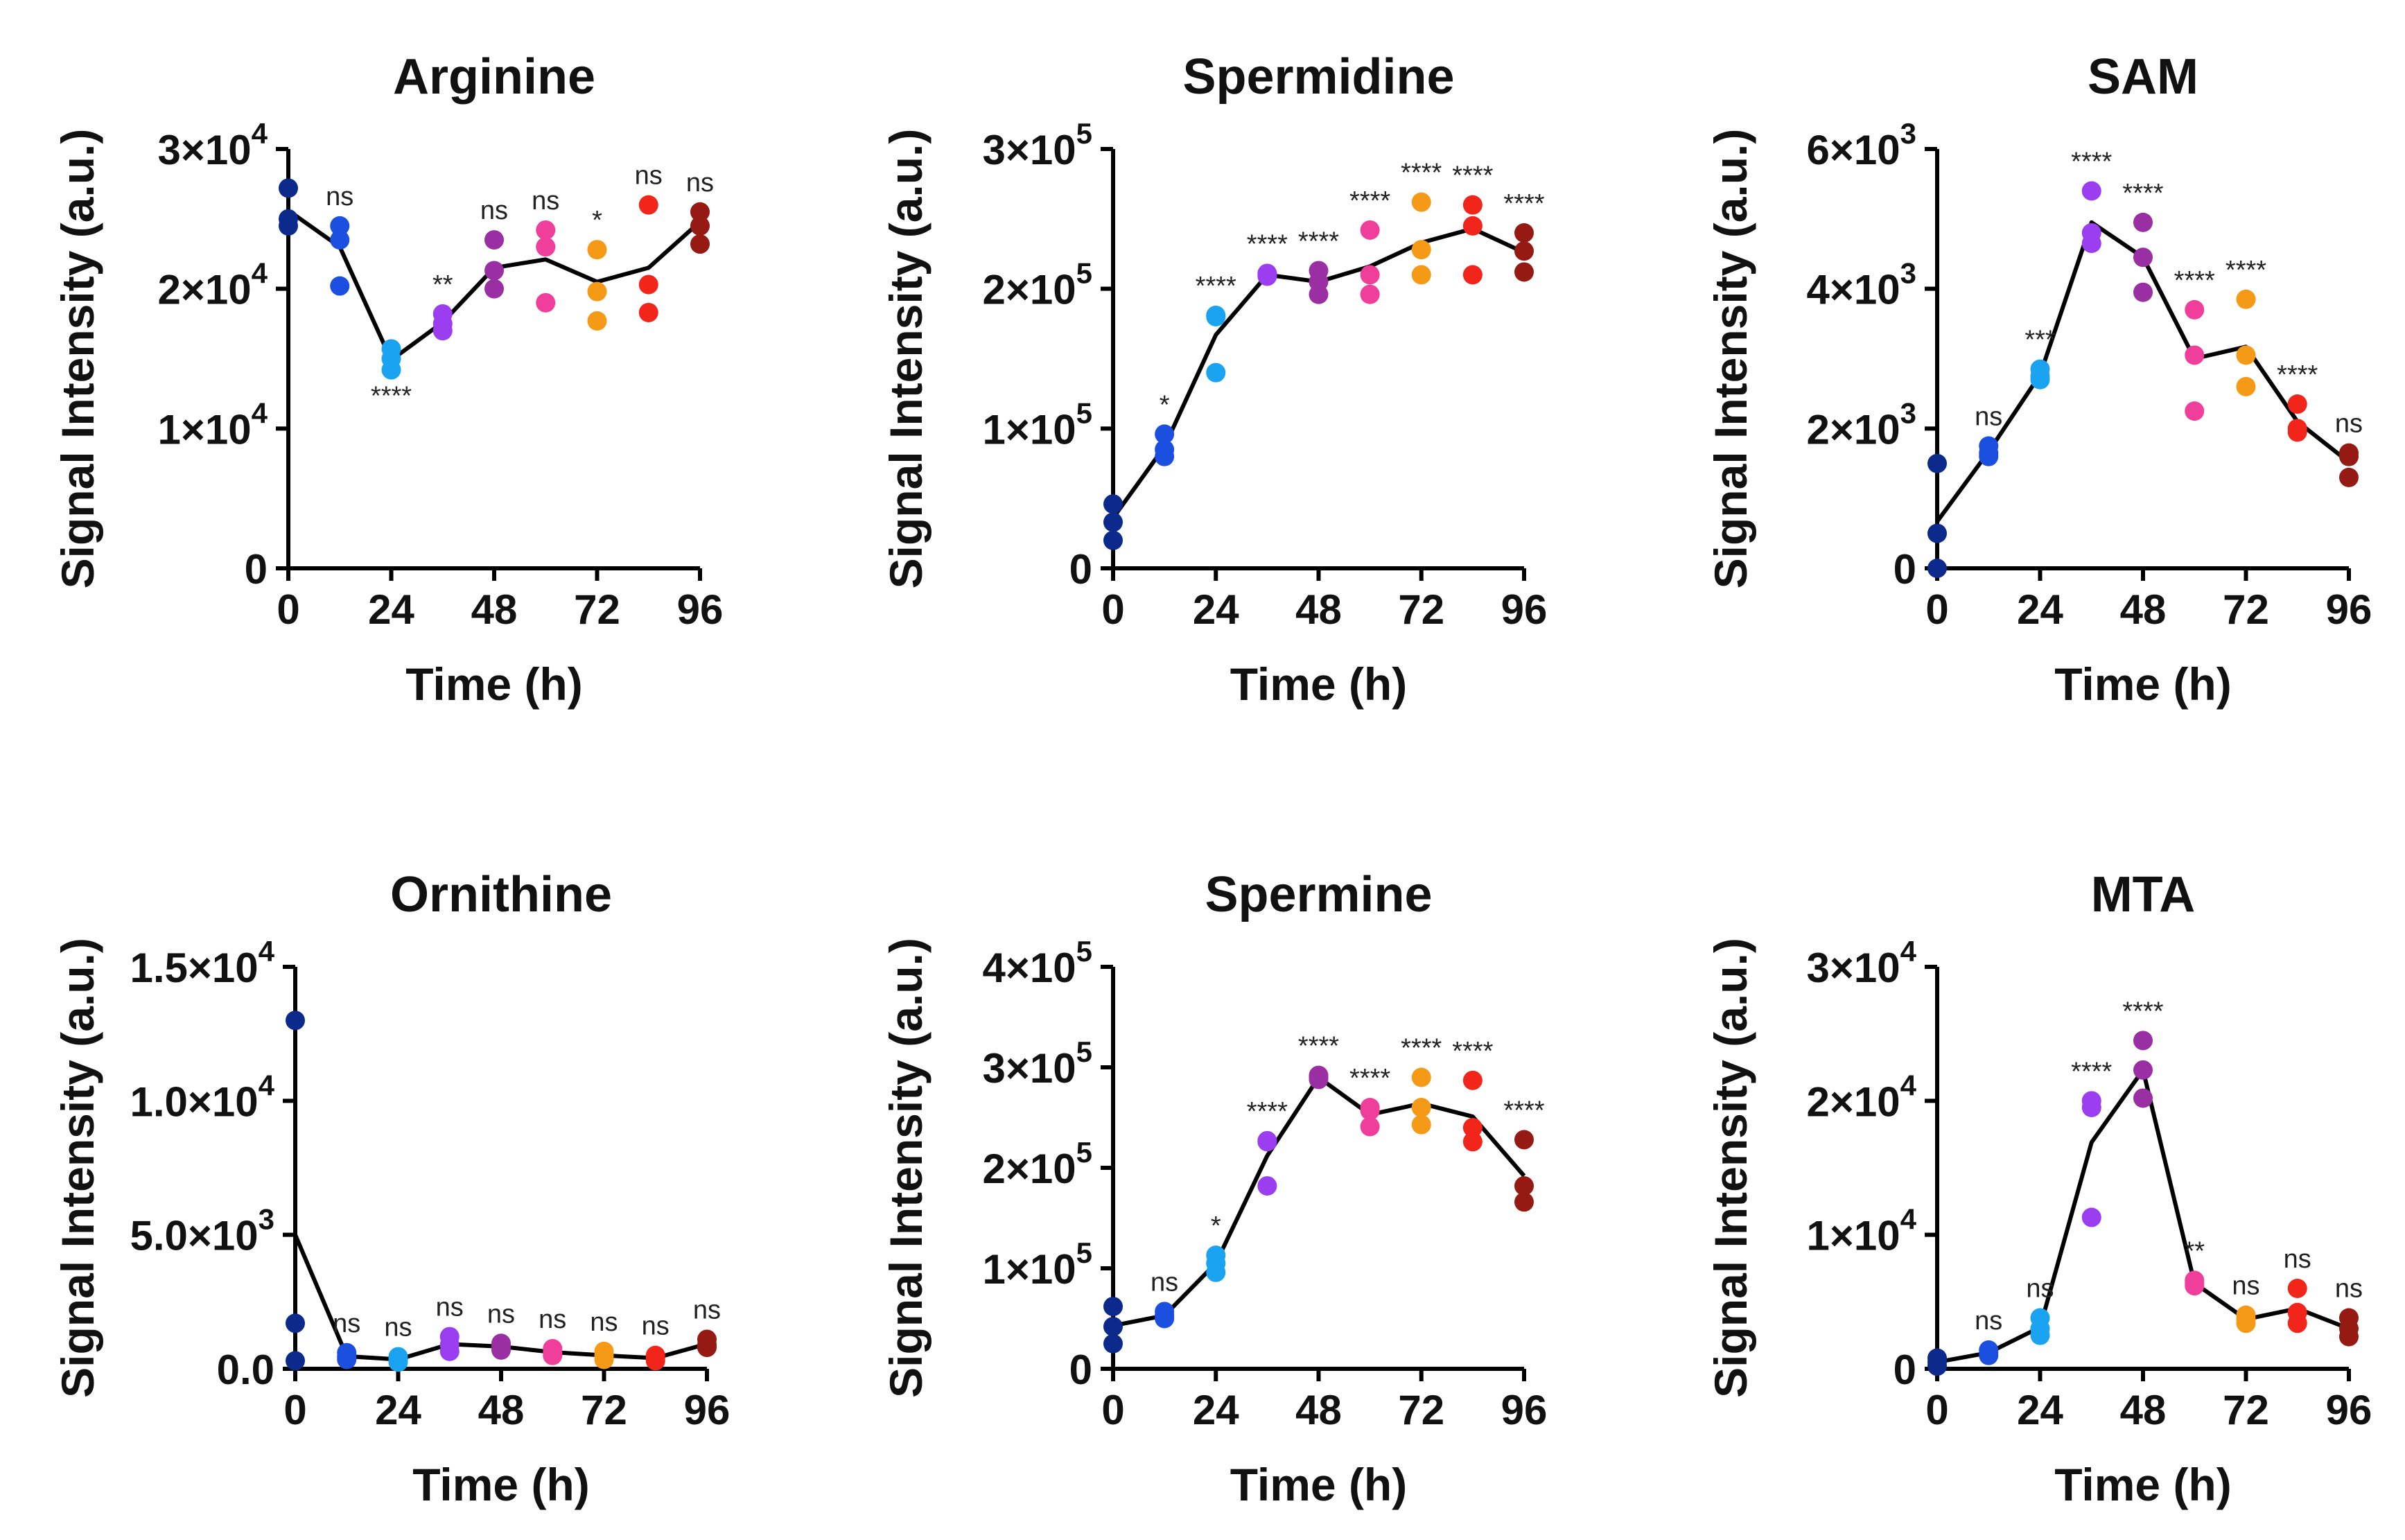 This screenshot has width=2405, height=1540. I want to click on panel-title: Spermidine, so click(1318, 77).